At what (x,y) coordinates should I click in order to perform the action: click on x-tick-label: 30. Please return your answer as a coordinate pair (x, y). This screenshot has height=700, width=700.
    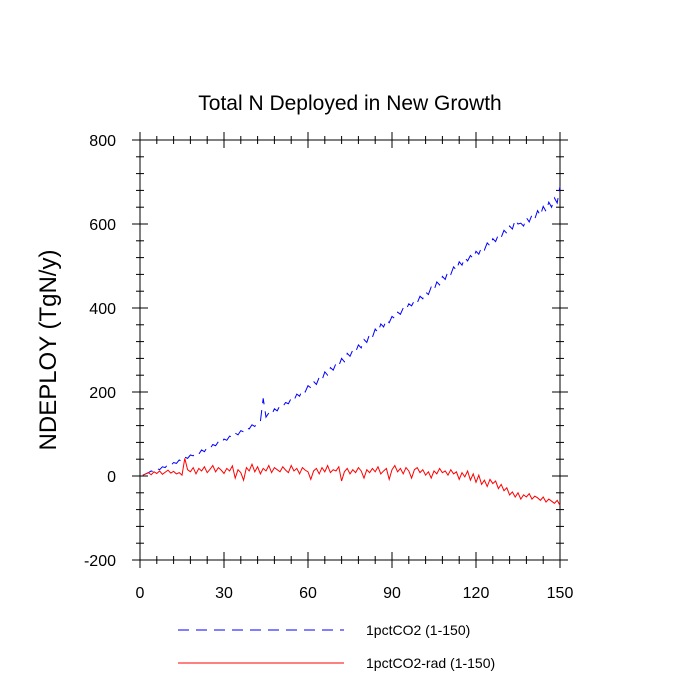
    Looking at the image, I should click on (224, 593).